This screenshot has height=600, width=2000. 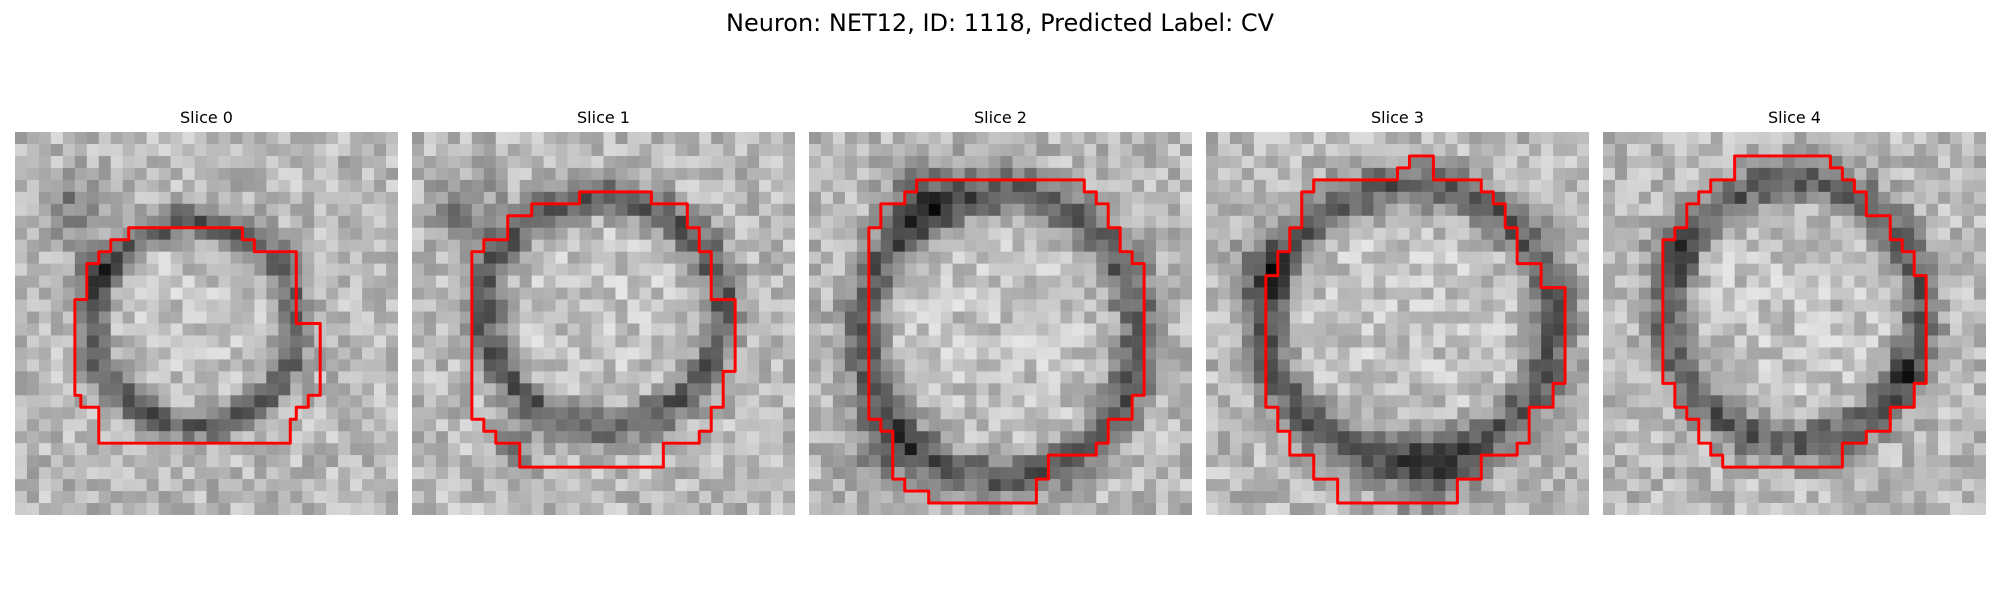 What do you see at coordinates (1794, 120) in the screenshot?
I see `slice-title-4: Slice 4` at bounding box center [1794, 120].